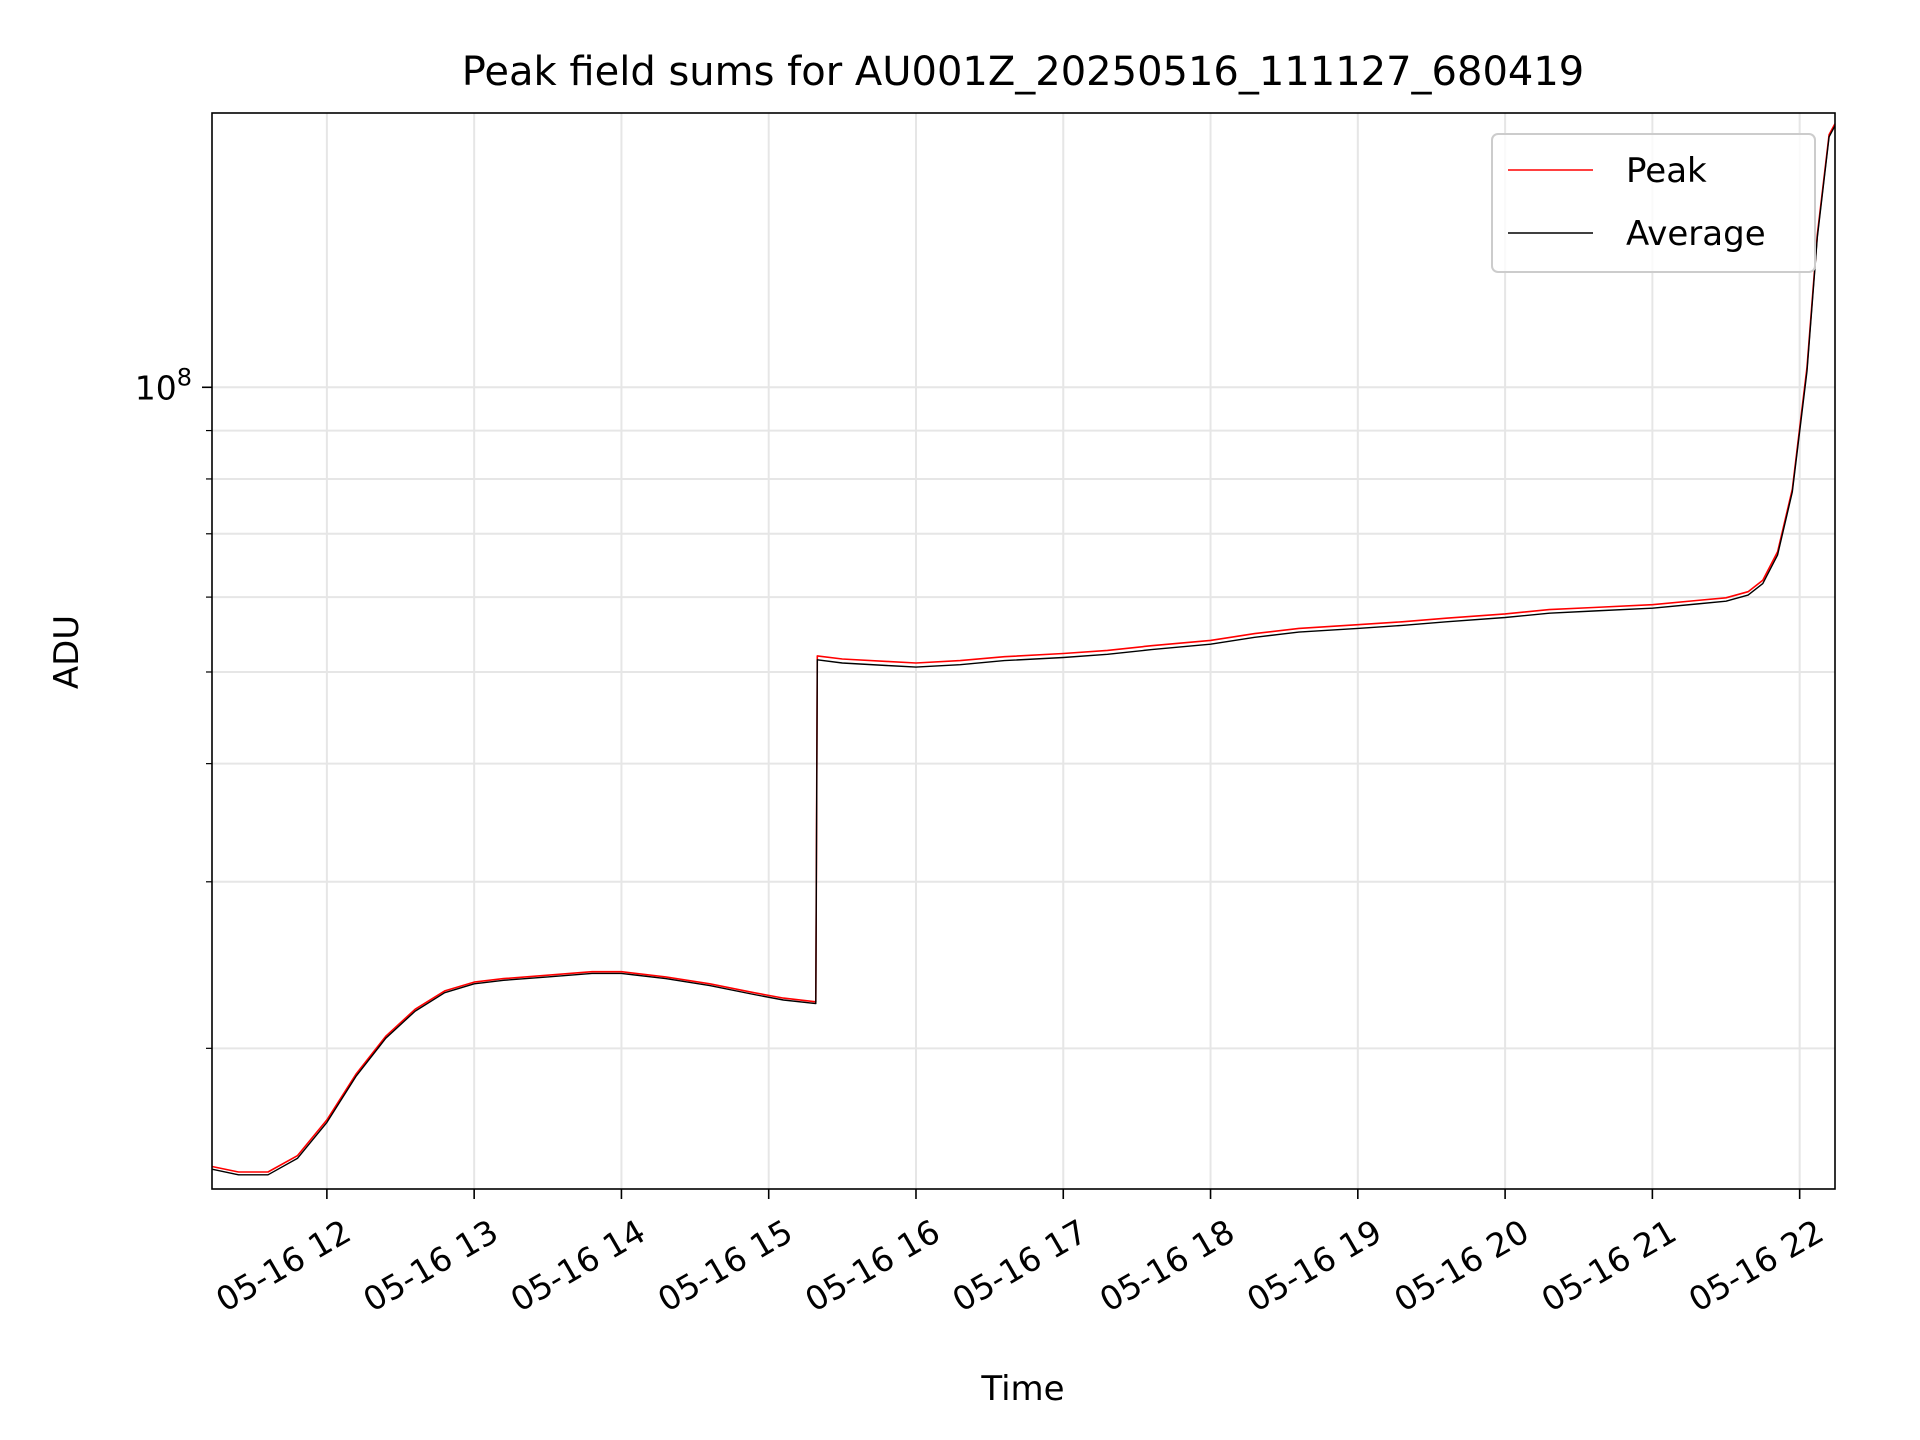  Describe the element at coordinates (1696, 234) in the screenshot. I see `legend-average-label: Average` at that location.